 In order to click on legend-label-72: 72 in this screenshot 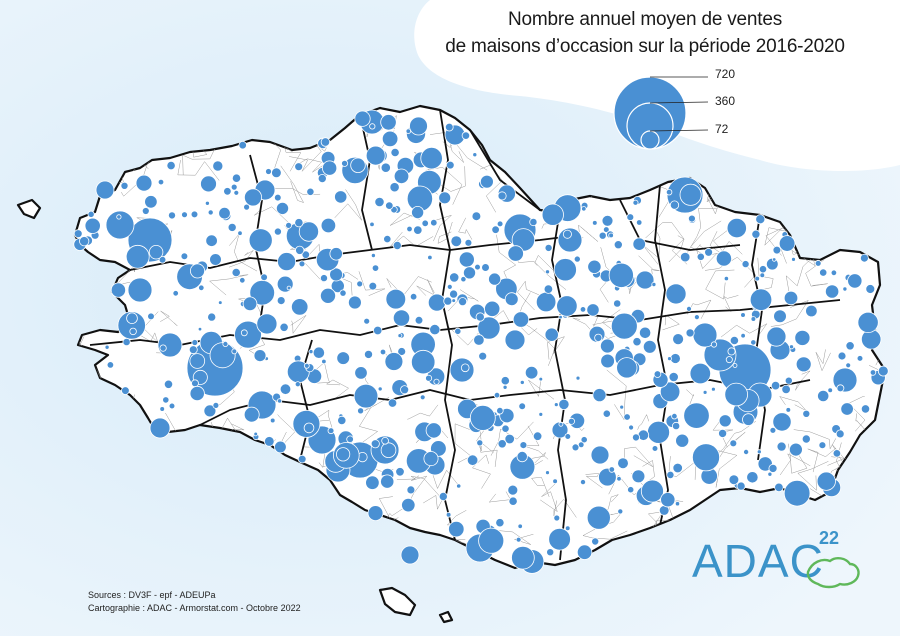, I will do `click(722, 129)`.